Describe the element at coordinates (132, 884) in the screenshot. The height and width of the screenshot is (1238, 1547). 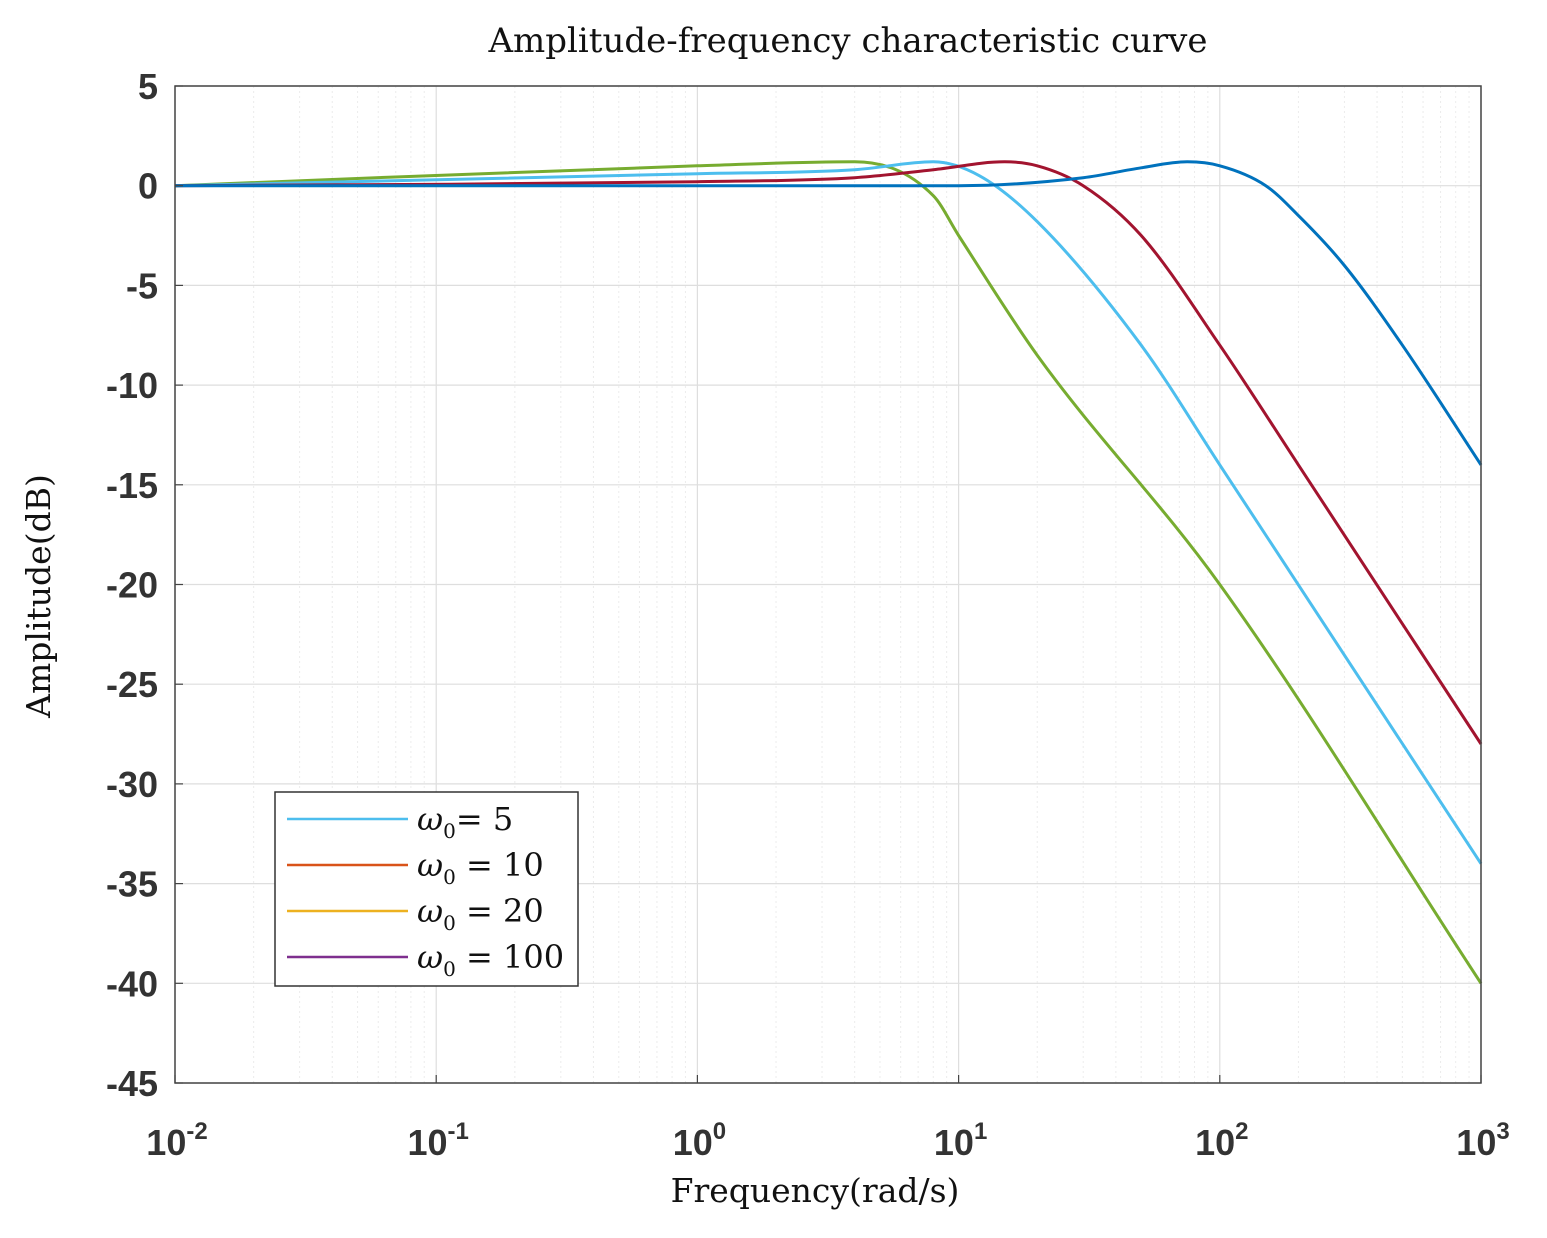
I see `y-tick-label: -35` at that location.